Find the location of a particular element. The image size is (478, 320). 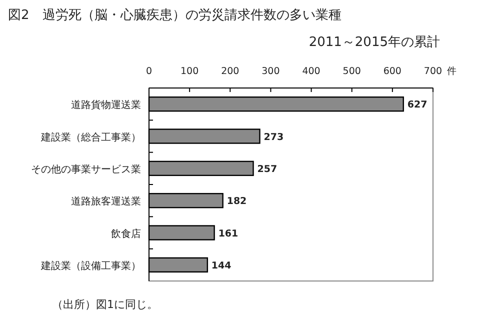

data-label: 273 is located at coordinates (274, 137).